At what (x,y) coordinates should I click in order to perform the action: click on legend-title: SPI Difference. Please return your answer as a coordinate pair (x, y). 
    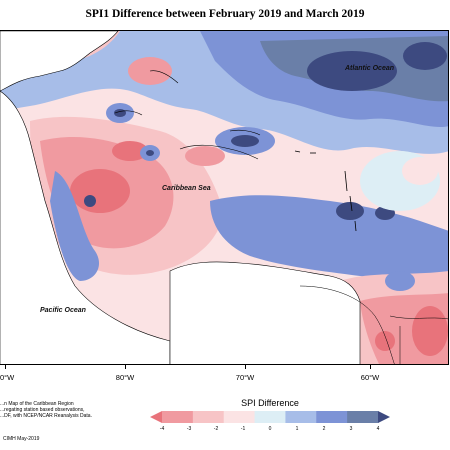
    Looking at the image, I should click on (270, 403).